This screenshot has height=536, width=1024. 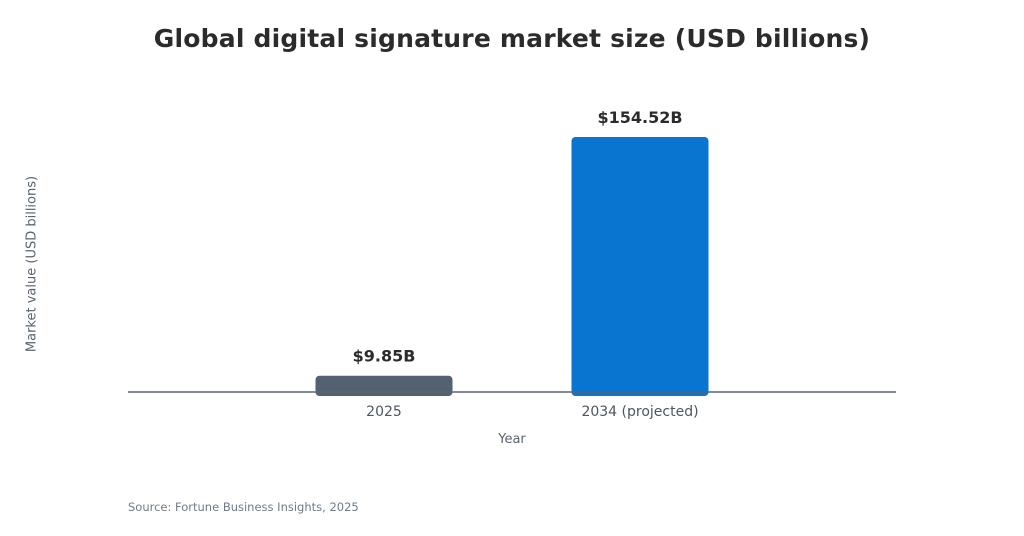 I want to click on x-tick-label-0: 2025, so click(x=384, y=412).